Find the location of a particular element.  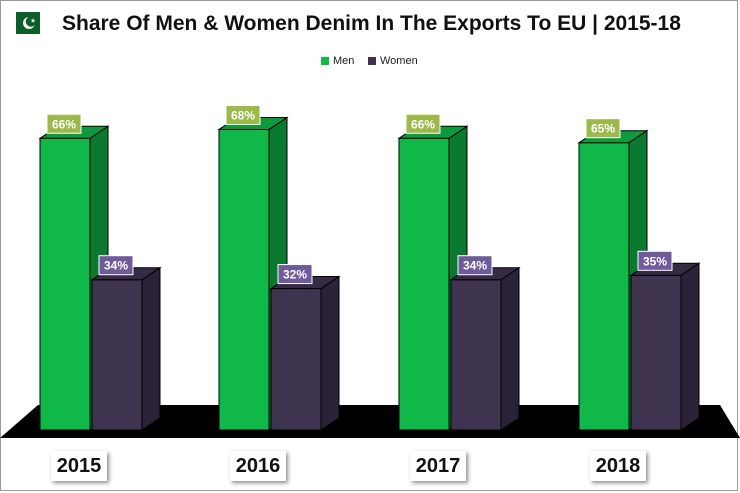

bar-men-2015 is located at coordinates (65, 284).